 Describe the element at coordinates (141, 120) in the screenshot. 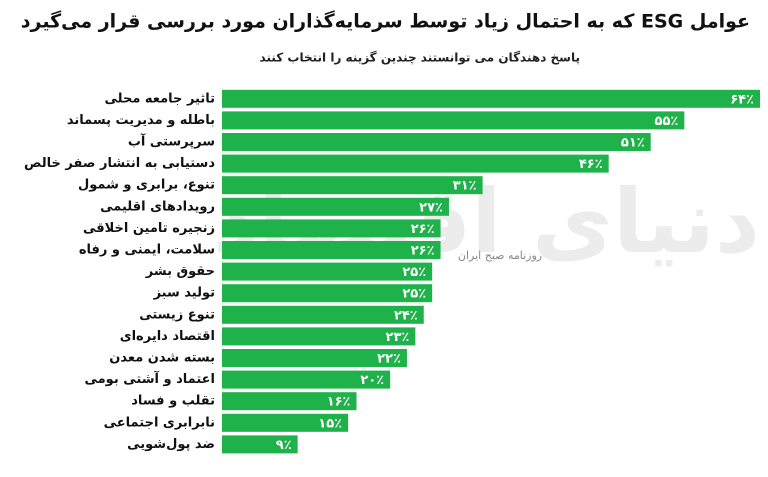

I see `category-label: باطله و مدیریت پسماند` at that location.